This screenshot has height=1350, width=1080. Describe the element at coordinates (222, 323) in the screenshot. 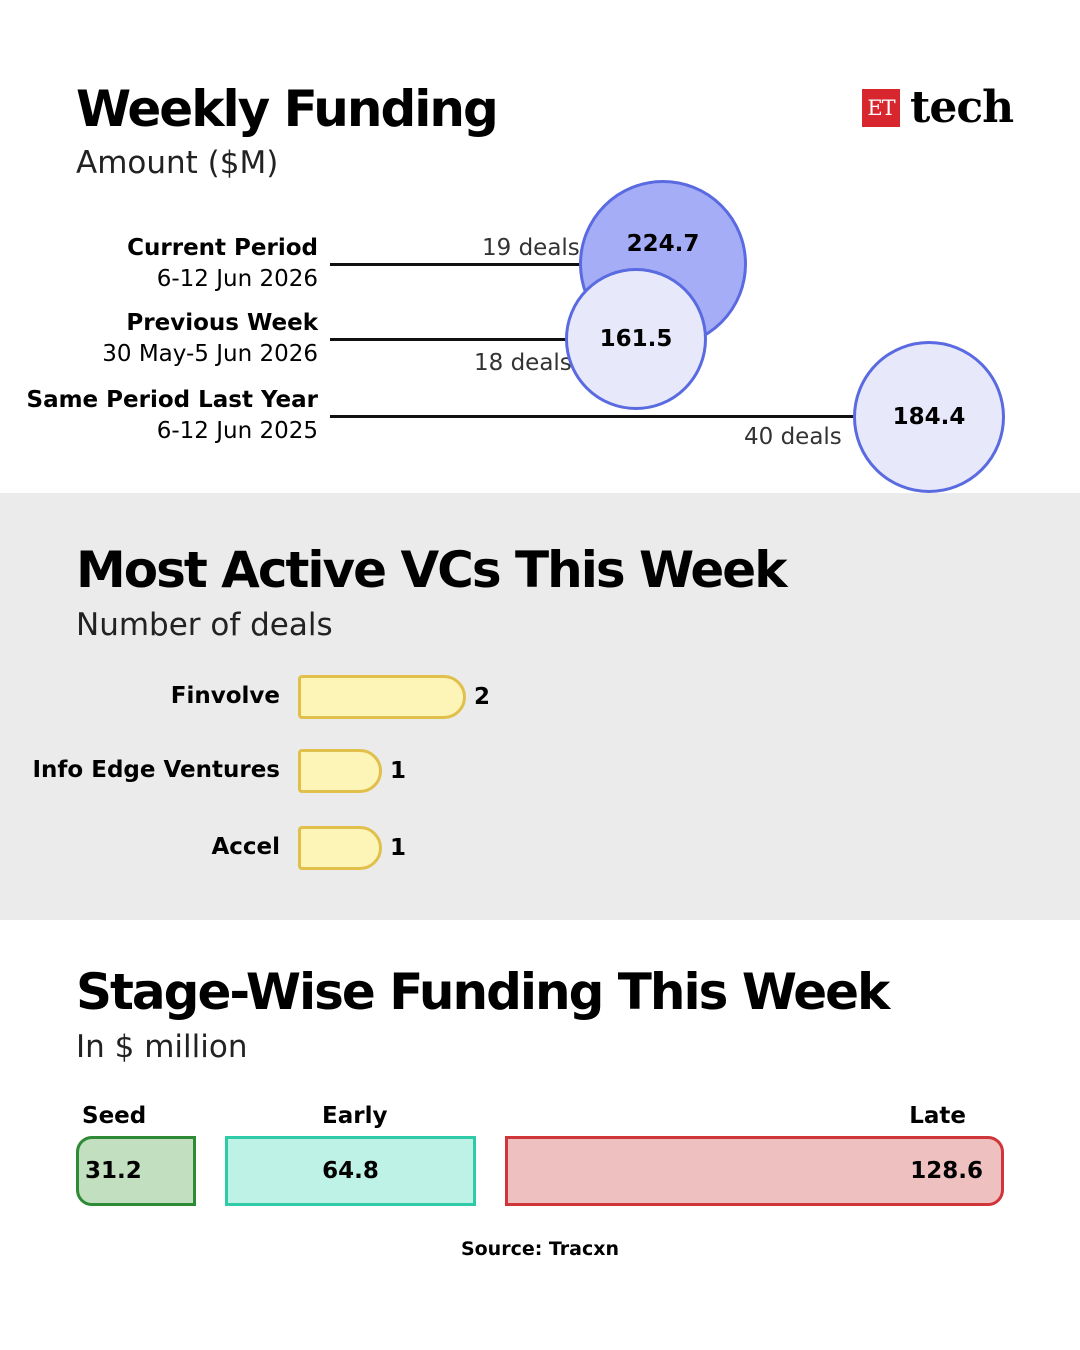

I see `row-name: Previous Week` at that location.